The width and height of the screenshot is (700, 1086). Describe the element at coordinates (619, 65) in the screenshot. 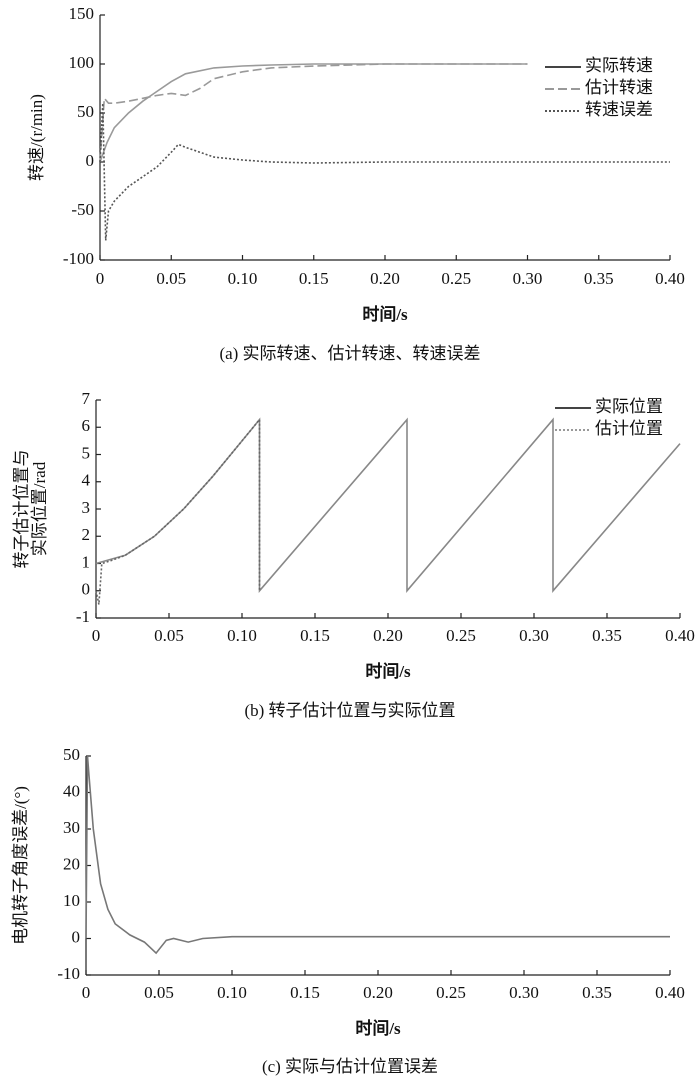

I see `legend-label: 实际转速` at that location.